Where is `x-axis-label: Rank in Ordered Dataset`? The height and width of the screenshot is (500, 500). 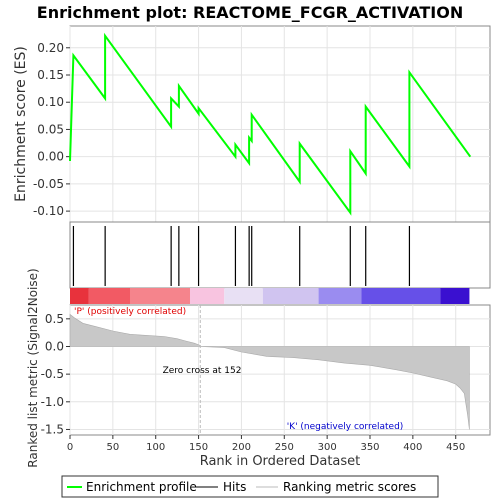 x-axis-label: Rank in Ordered Dataset is located at coordinates (280, 461).